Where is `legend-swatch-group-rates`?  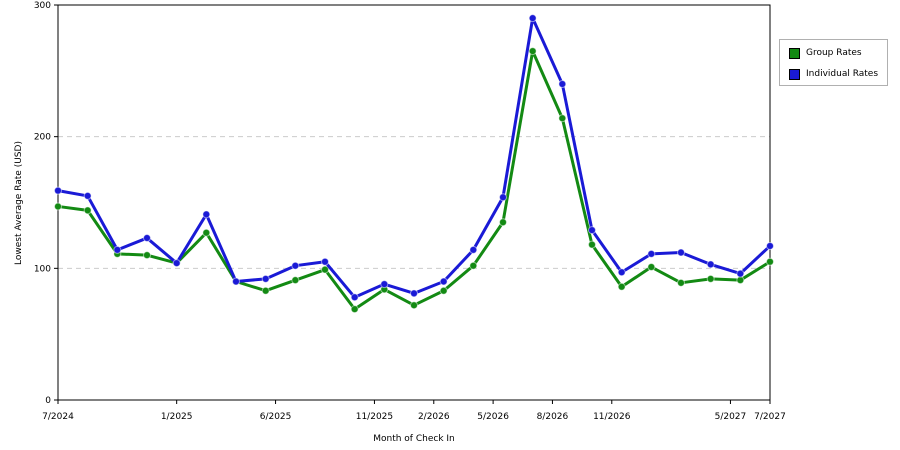
legend-swatch-group-rates is located at coordinates (794, 53).